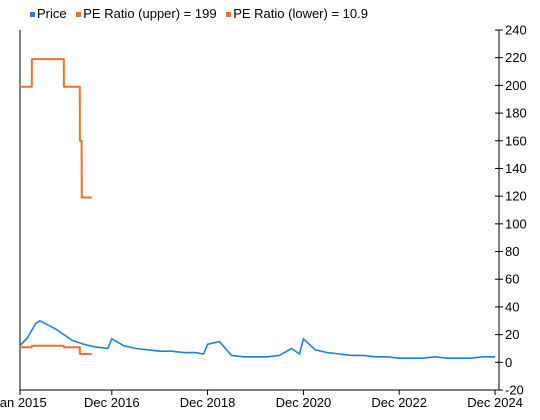 The height and width of the screenshot is (420, 540). What do you see at coordinates (399, 402) in the screenshot?
I see `x-tick-label: Dec 2022` at bounding box center [399, 402].